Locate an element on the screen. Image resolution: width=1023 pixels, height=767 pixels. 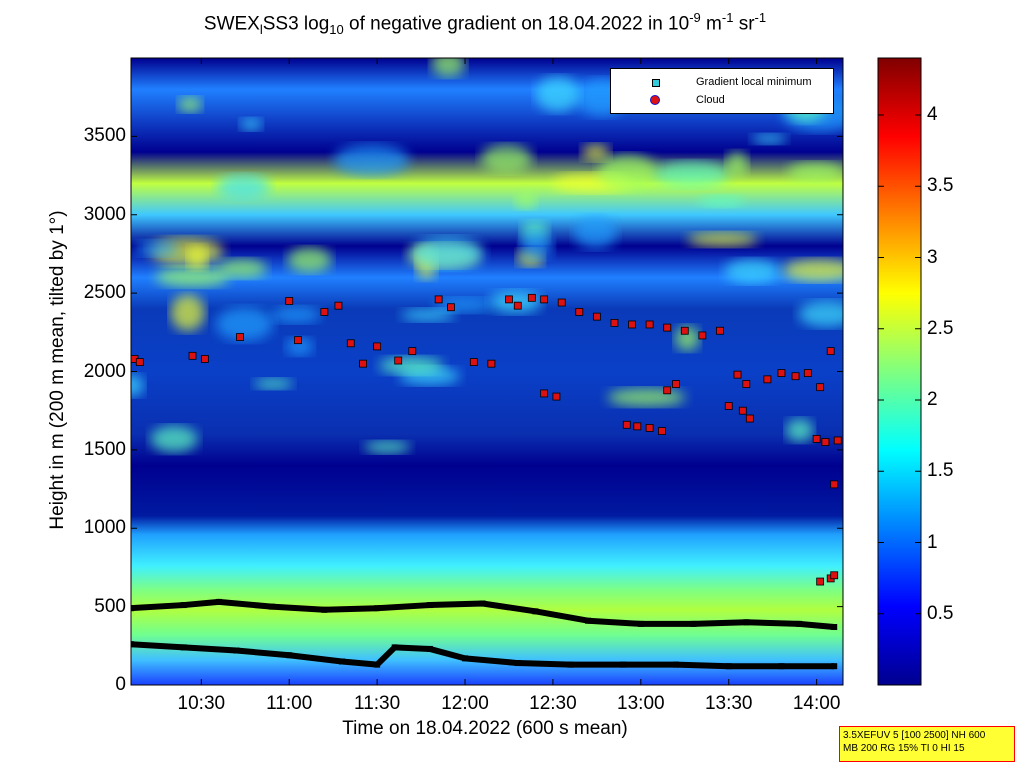
colorbar-tick-label: 3.5 is located at coordinates (940, 186).